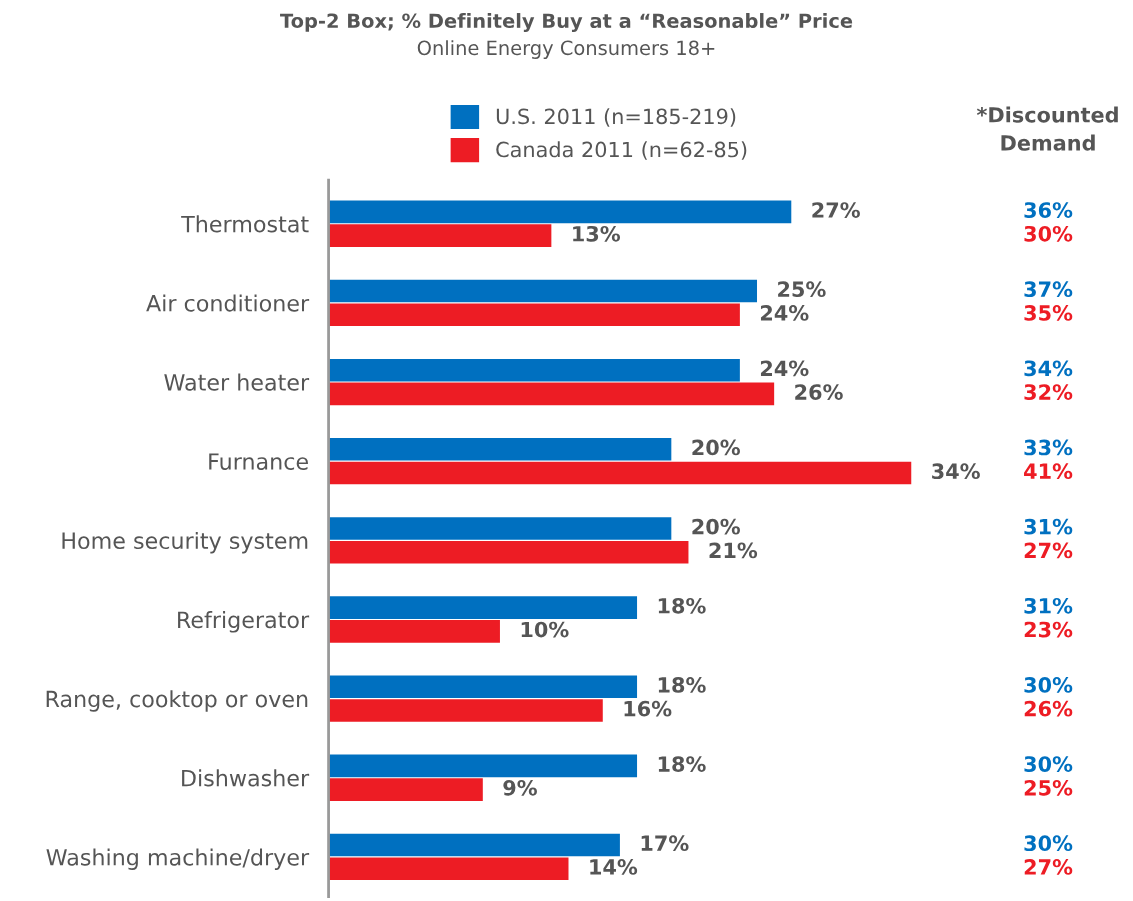 This screenshot has height=901, width=1133. I want to click on y-tick-label: Water heater, so click(237, 382).